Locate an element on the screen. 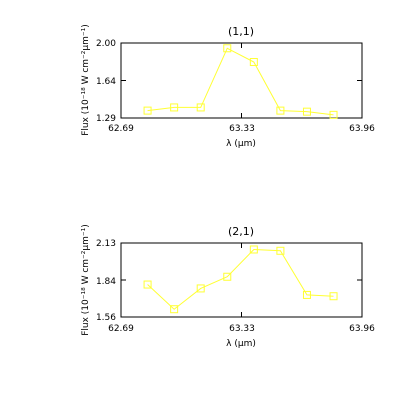 The image size is (400, 400). y-tick-label: 1.56 is located at coordinates (106, 318).